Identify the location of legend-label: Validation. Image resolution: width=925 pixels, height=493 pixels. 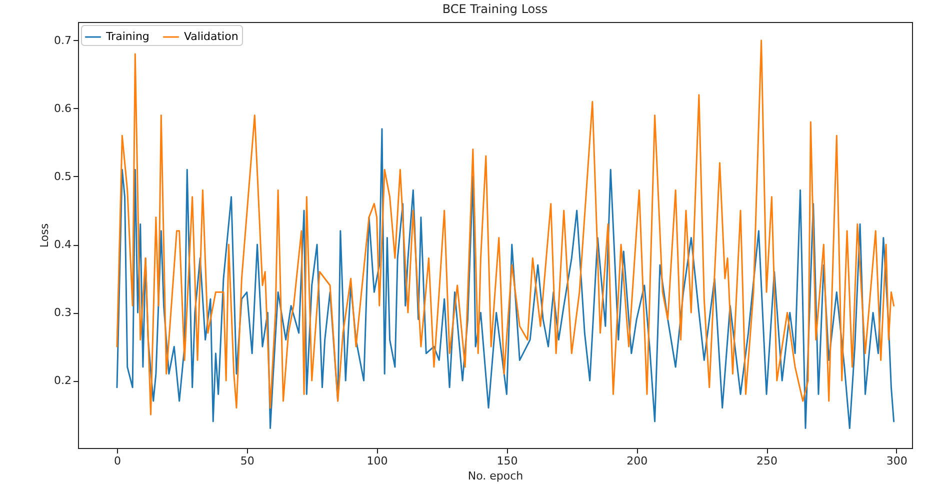
(211, 36).